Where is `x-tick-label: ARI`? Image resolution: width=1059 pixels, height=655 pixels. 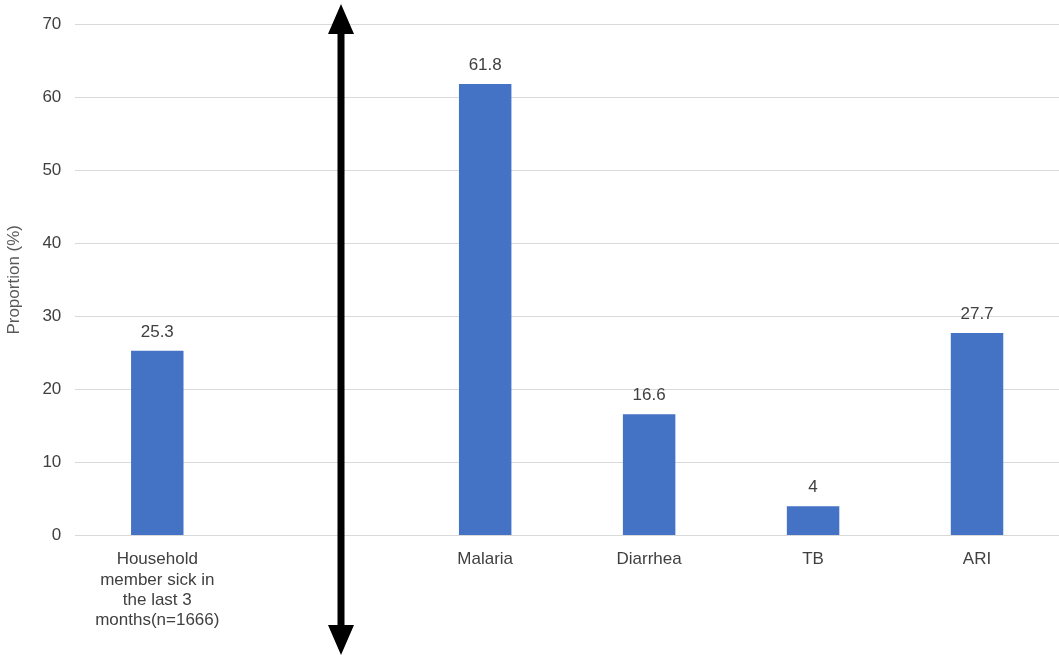
x-tick-label: ARI is located at coordinates (977, 559).